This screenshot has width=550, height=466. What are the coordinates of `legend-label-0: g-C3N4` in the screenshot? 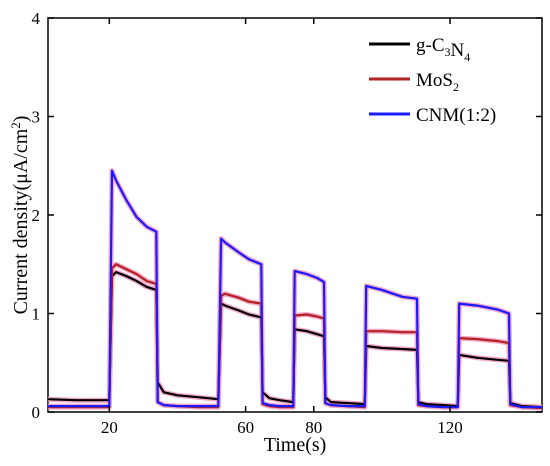 It's located at (443, 49).